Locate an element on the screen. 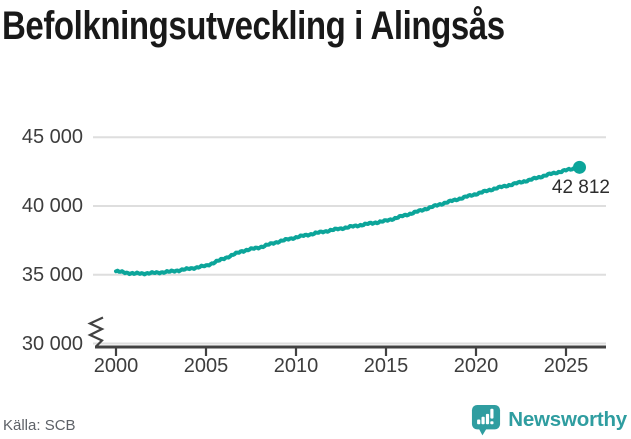 The width and height of the screenshot is (631, 439). x-tick-label: 2025 is located at coordinates (566, 366).